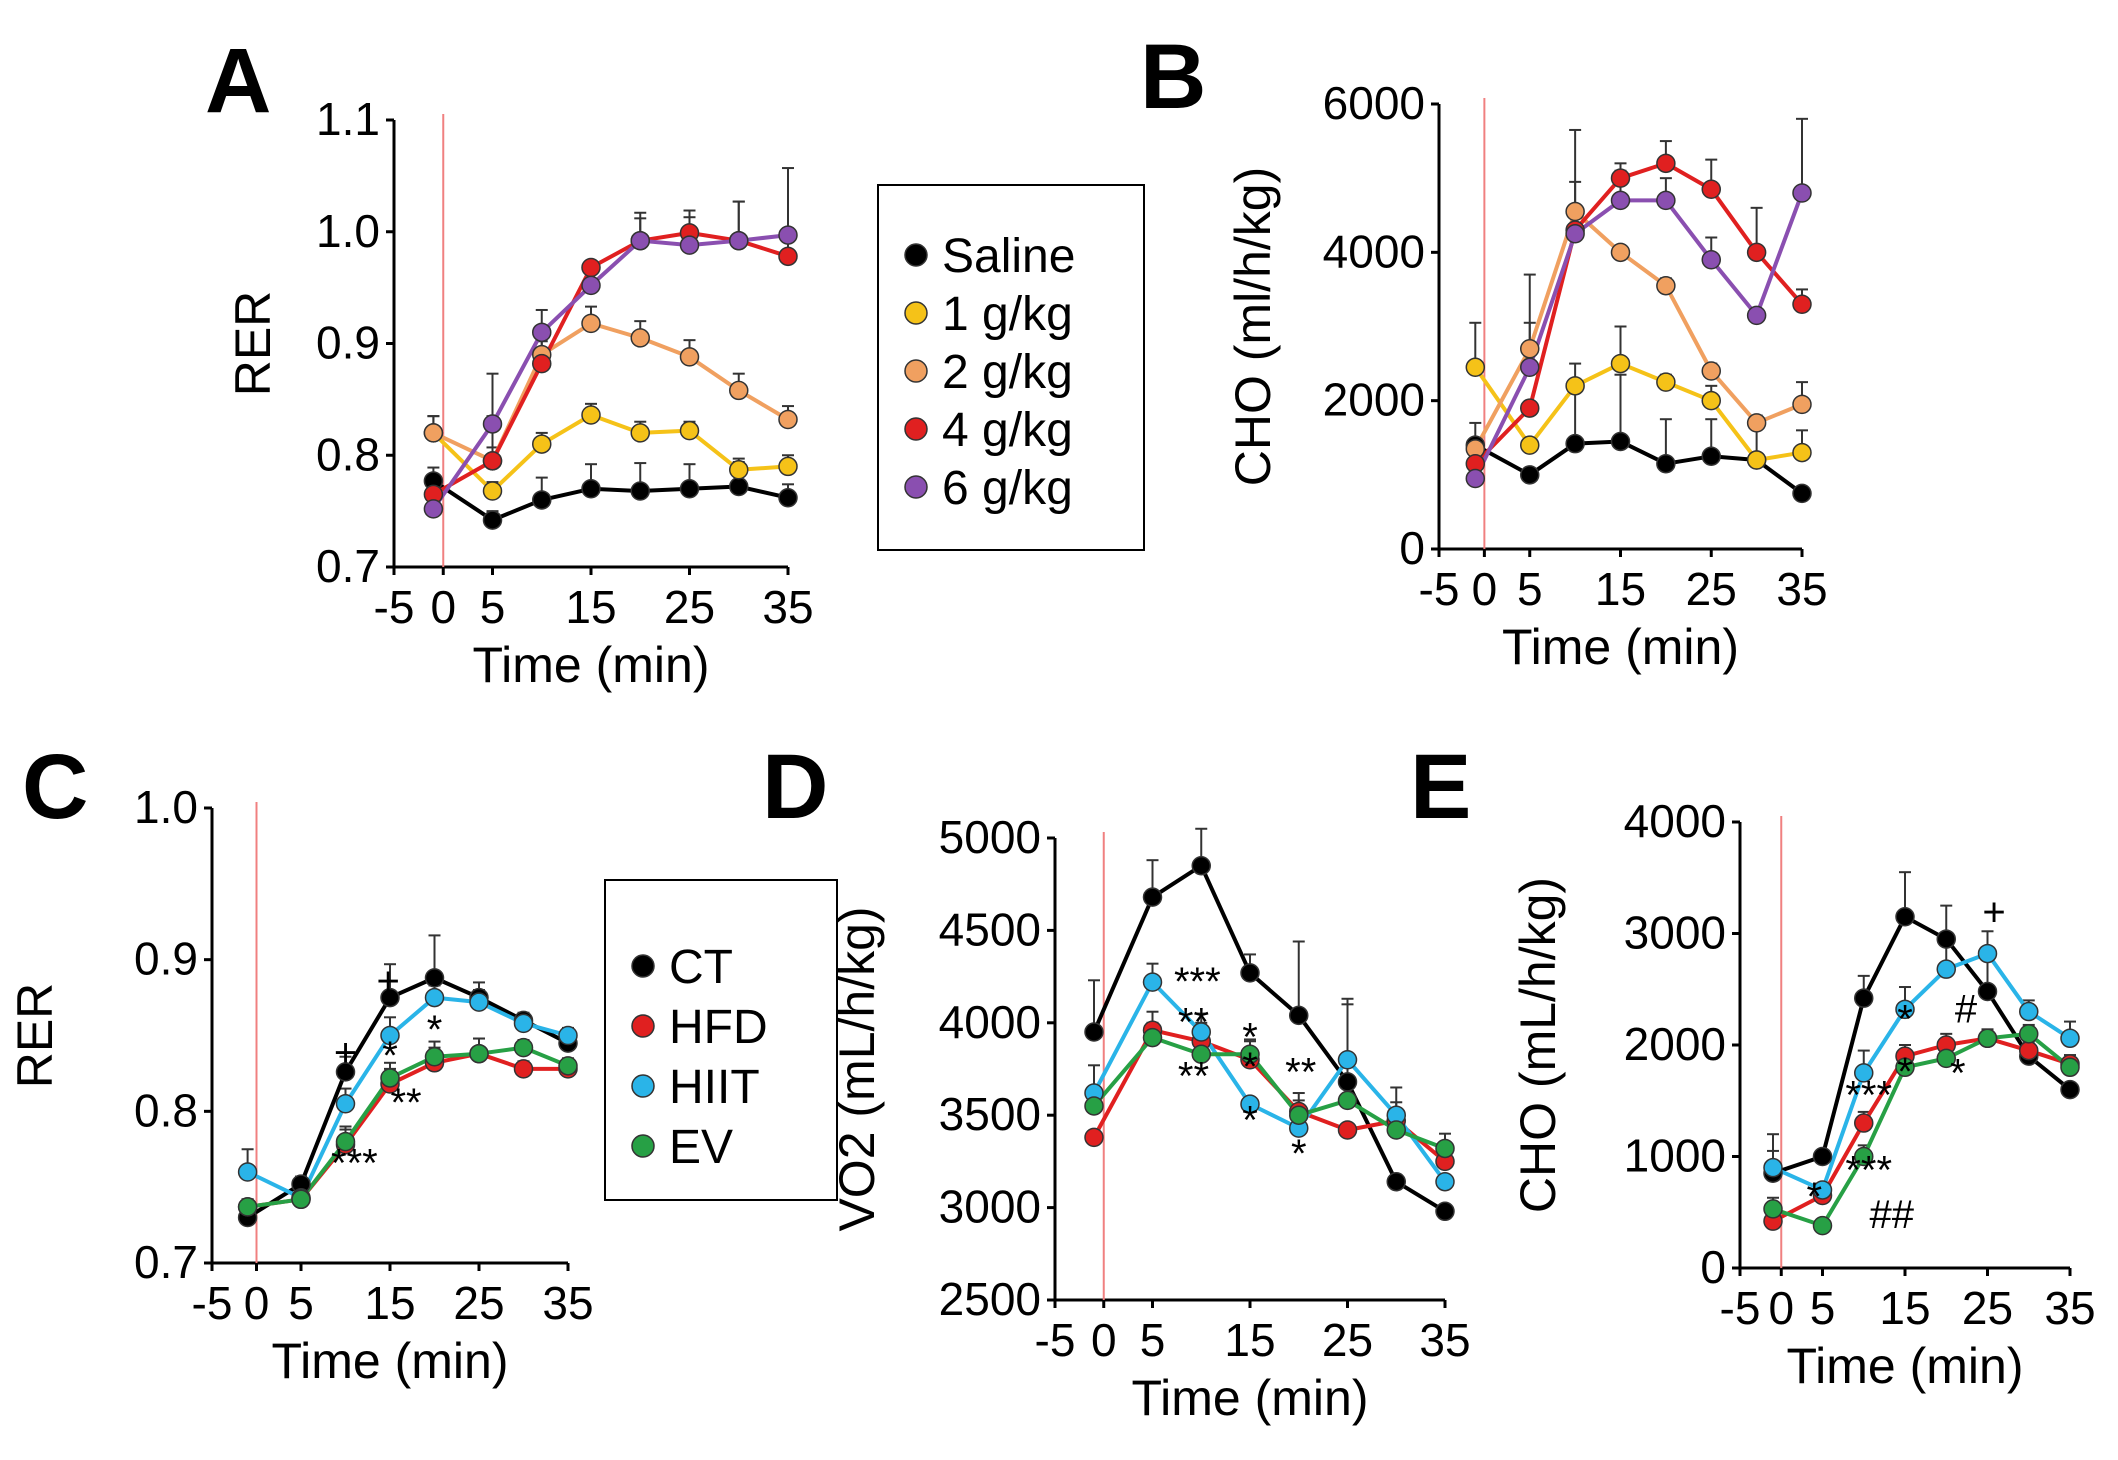 The image size is (2118, 1460). Describe the element at coordinates (390, 1056) in the screenshot. I see `c-significance-mark: *` at that location.